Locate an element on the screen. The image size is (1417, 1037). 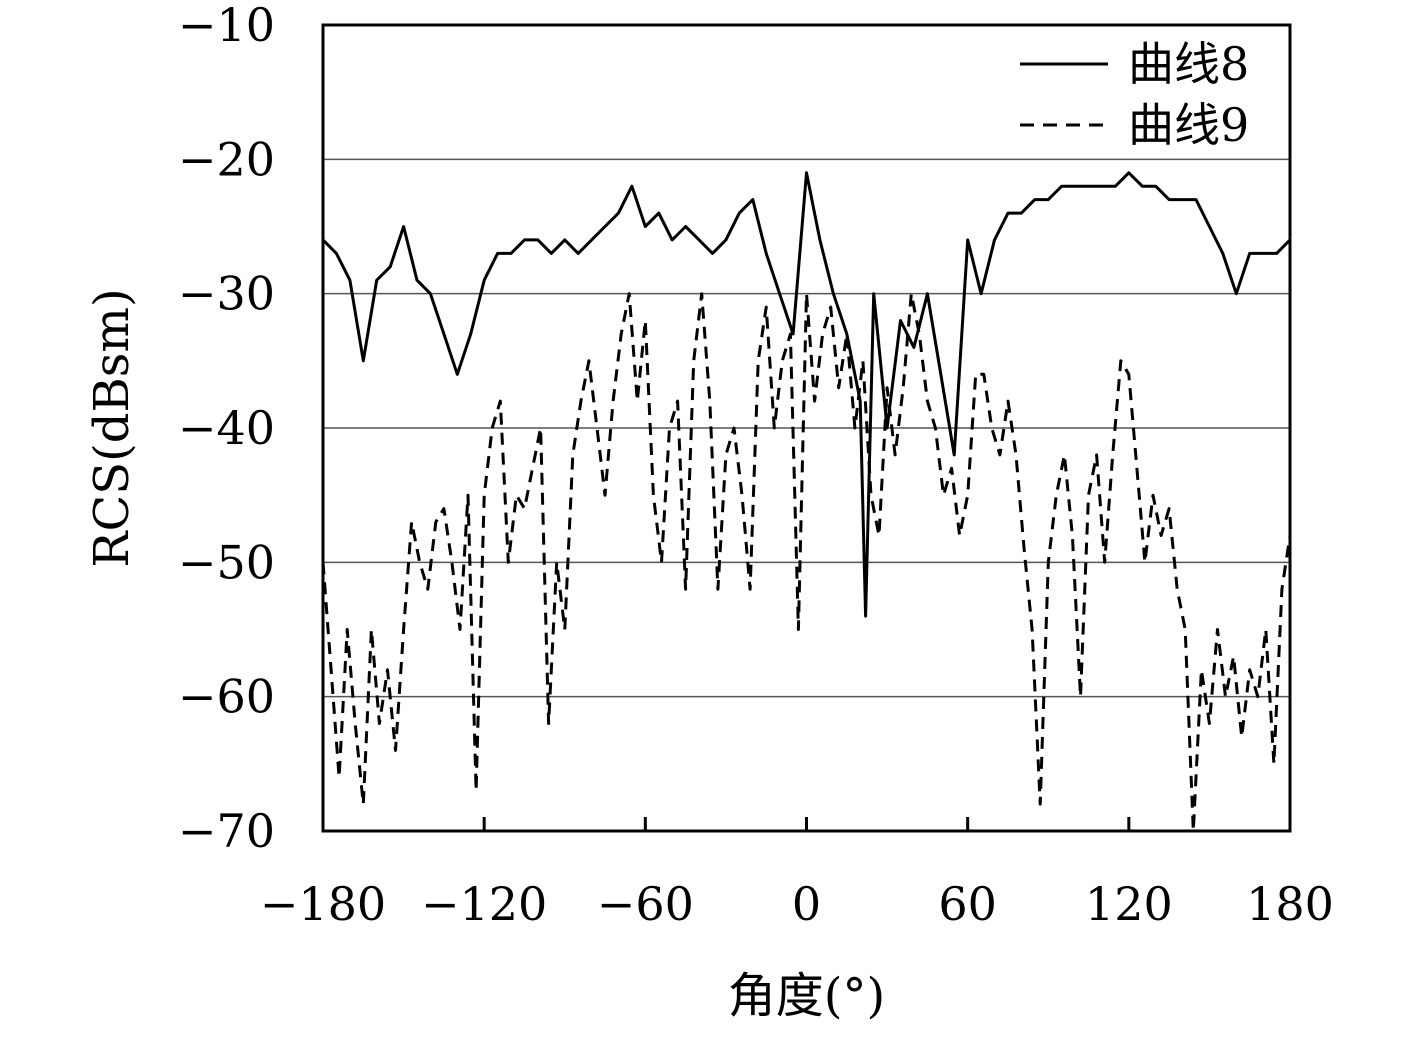
y-tick-label: −40 is located at coordinates (226, 428).